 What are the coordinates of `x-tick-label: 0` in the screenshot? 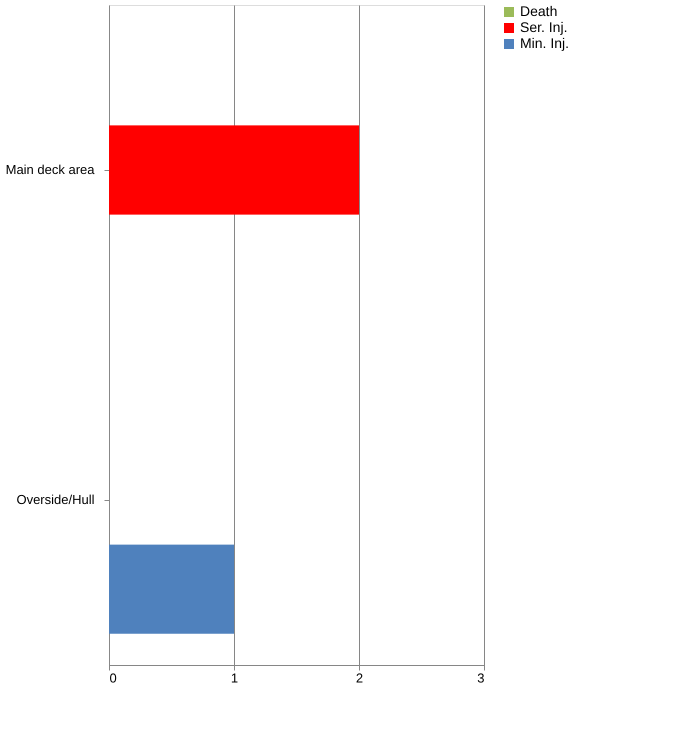 It's located at (113, 678).